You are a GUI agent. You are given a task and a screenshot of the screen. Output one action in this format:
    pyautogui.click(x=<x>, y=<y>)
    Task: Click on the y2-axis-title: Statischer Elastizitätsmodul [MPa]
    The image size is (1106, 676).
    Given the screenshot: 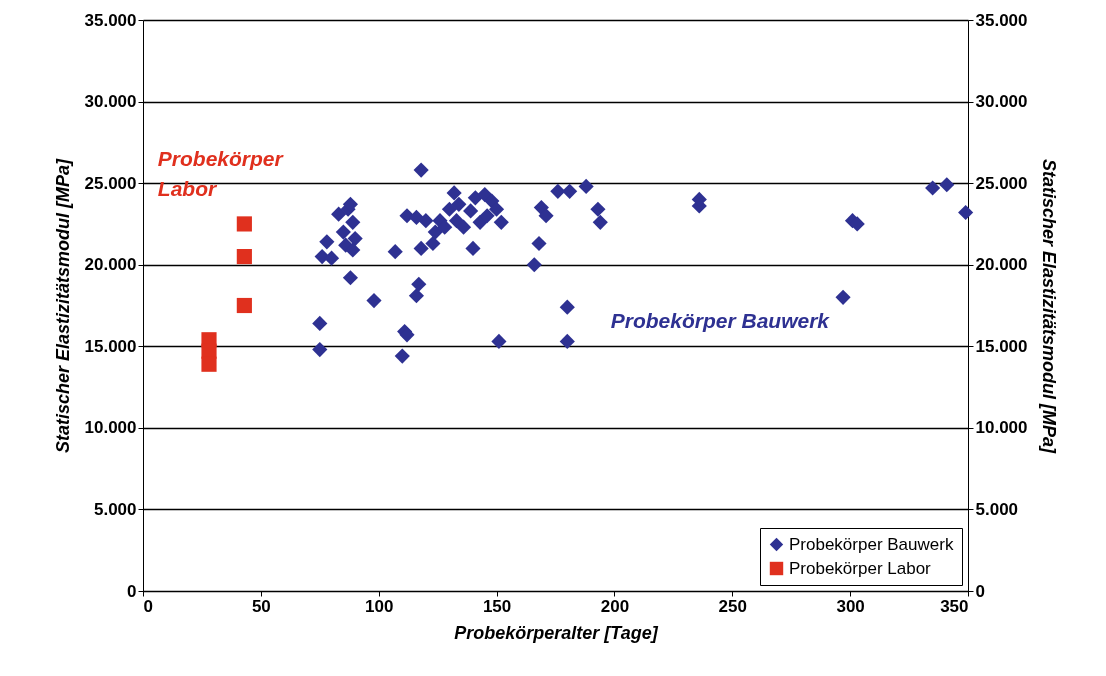 What is the action you would take?
    pyautogui.click(x=1049, y=306)
    